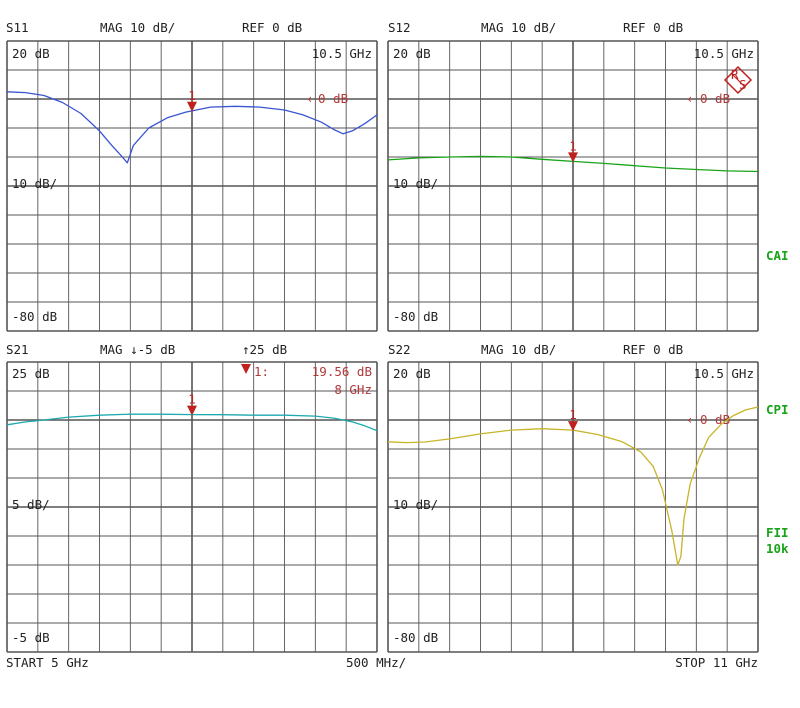  I want to click on s21-param-label: S21, so click(17, 349).